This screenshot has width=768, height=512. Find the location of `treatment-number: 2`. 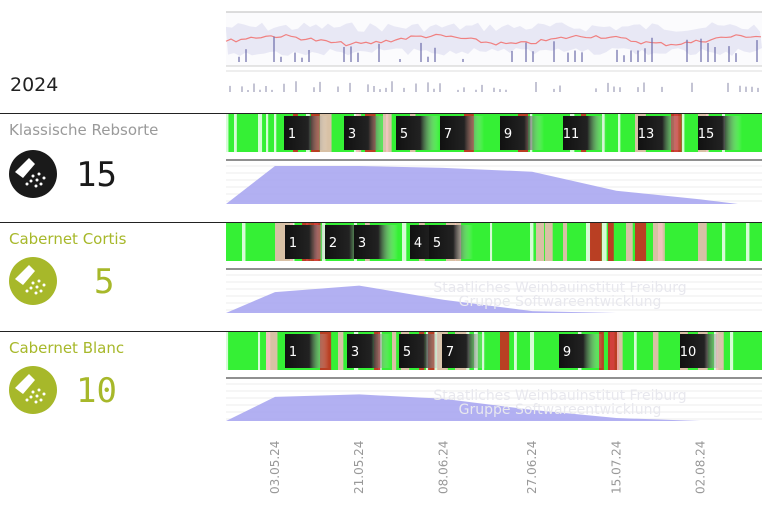

treatment-number: 2 is located at coordinates (333, 243).